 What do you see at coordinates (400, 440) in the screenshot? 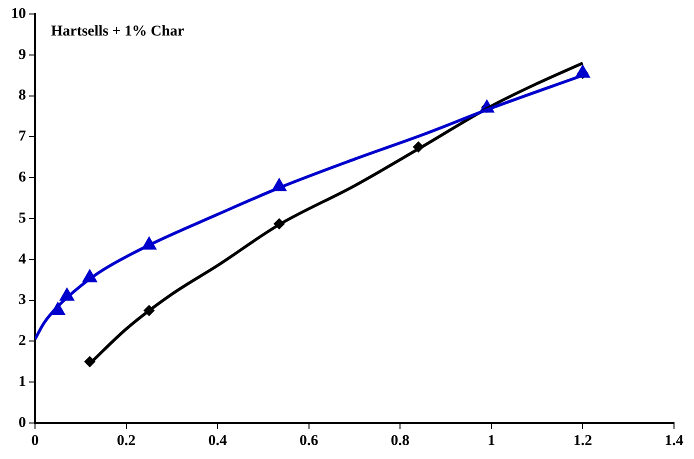
I see `x-tick-label: 0.8` at bounding box center [400, 440].